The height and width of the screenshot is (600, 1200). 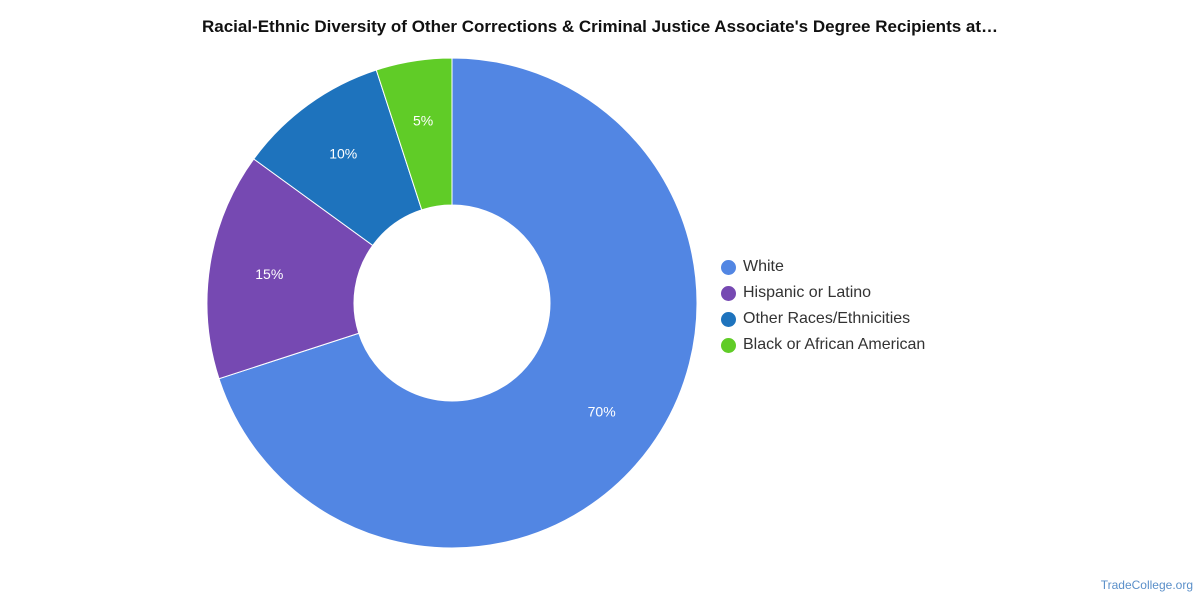 I want to click on legend-item-hispanic-or-latino: Hispanic or Latino, so click(x=823, y=293).